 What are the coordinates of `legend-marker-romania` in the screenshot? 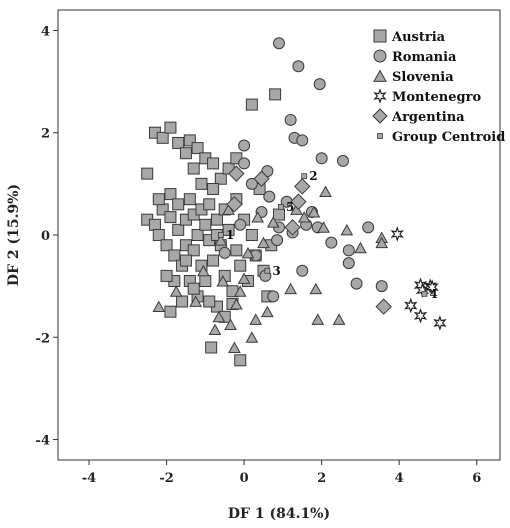 It's located at (380, 56).